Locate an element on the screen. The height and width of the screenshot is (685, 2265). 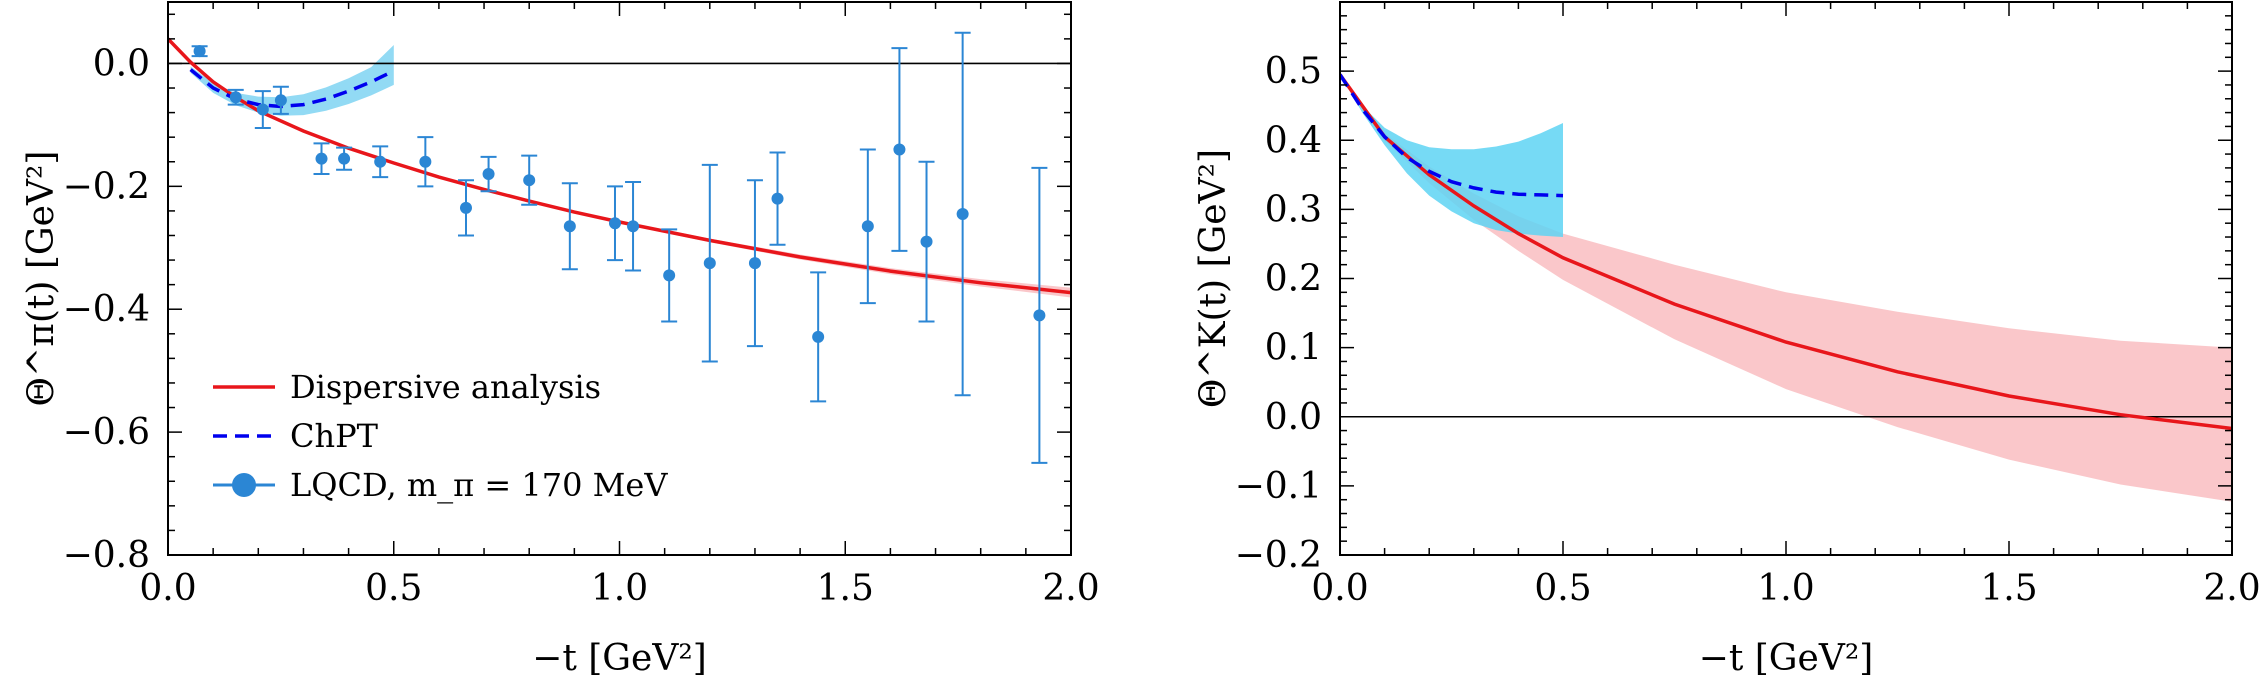
y-axis-label: Θ^π(t) [GeV²] is located at coordinates (41, 279).